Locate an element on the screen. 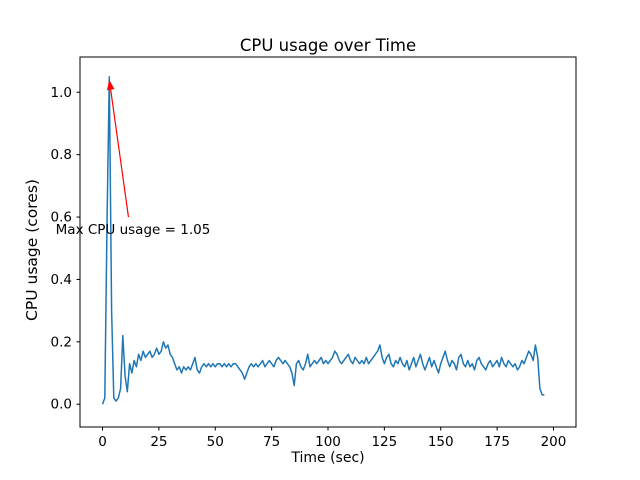  y-tick-label: 0.4 is located at coordinates (61, 280).